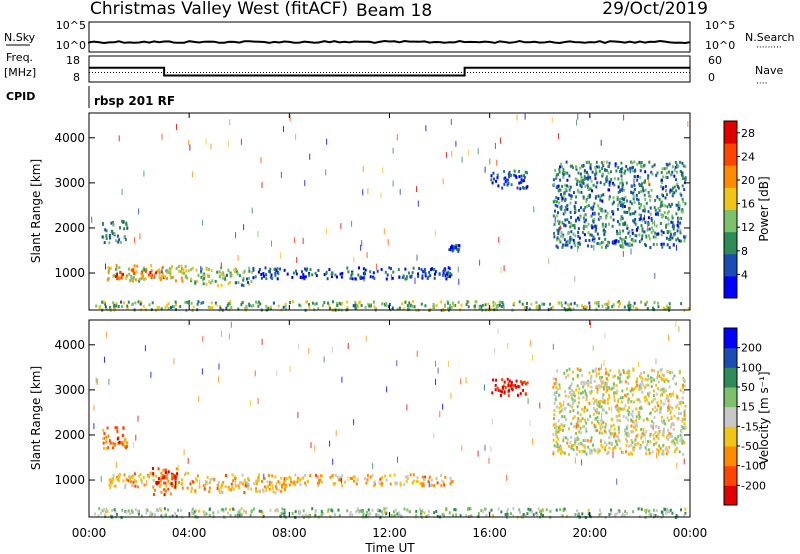  What do you see at coordinates (389, 37) in the screenshot?
I see `nsky-strip` at bounding box center [389, 37].